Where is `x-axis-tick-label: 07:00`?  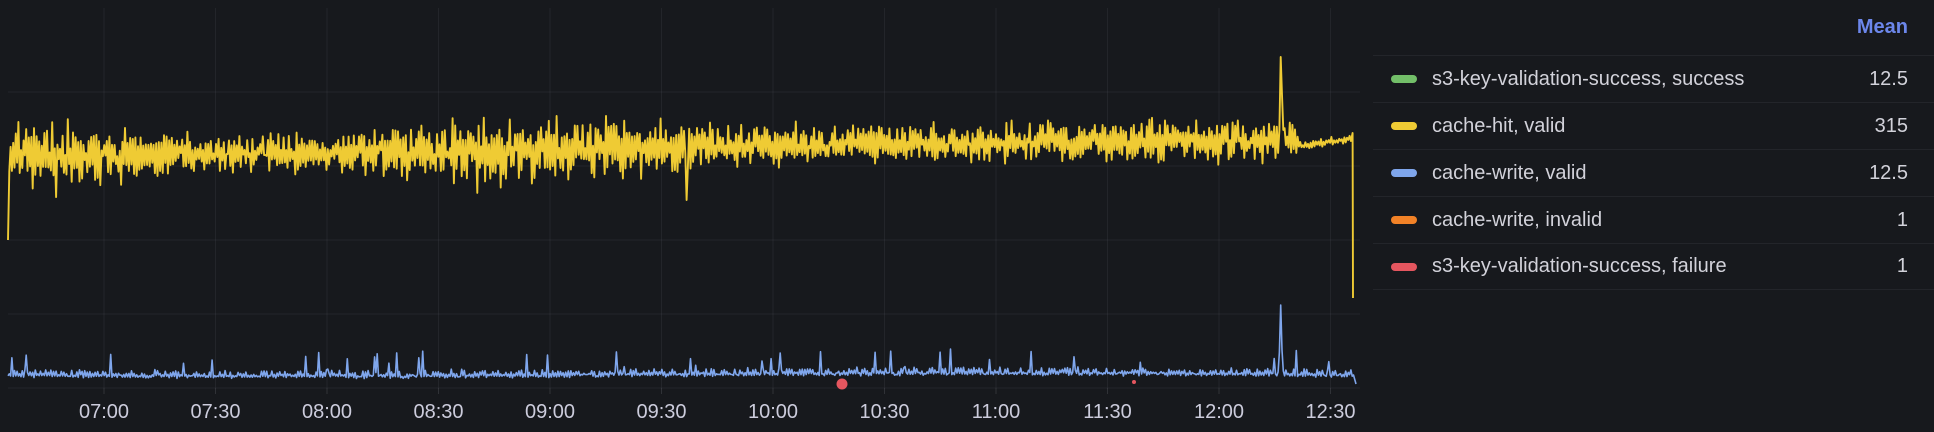 x-axis-tick-label: 07:00 is located at coordinates (104, 412).